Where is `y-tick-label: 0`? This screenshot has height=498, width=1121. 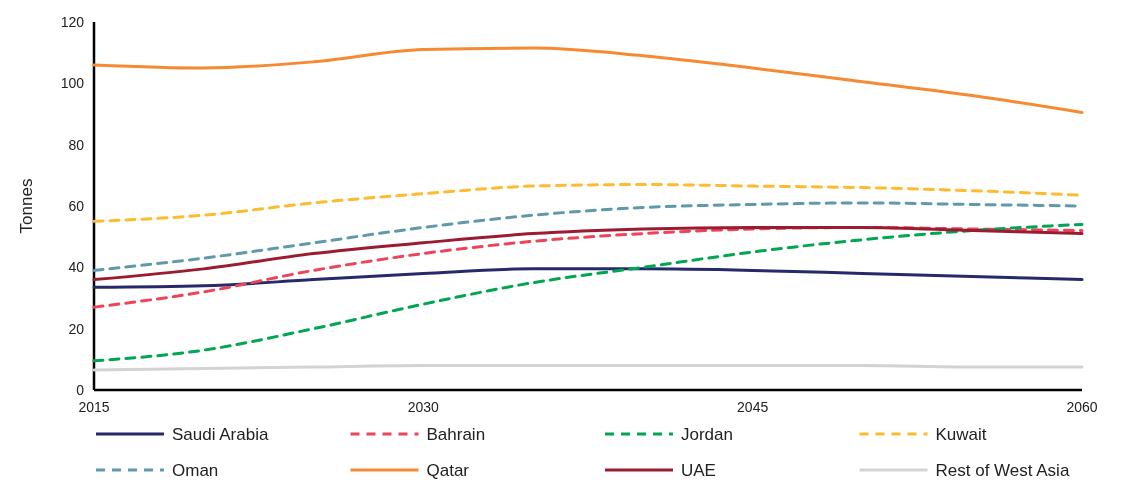
y-tick-label: 0 is located at coordinates (80, 389).